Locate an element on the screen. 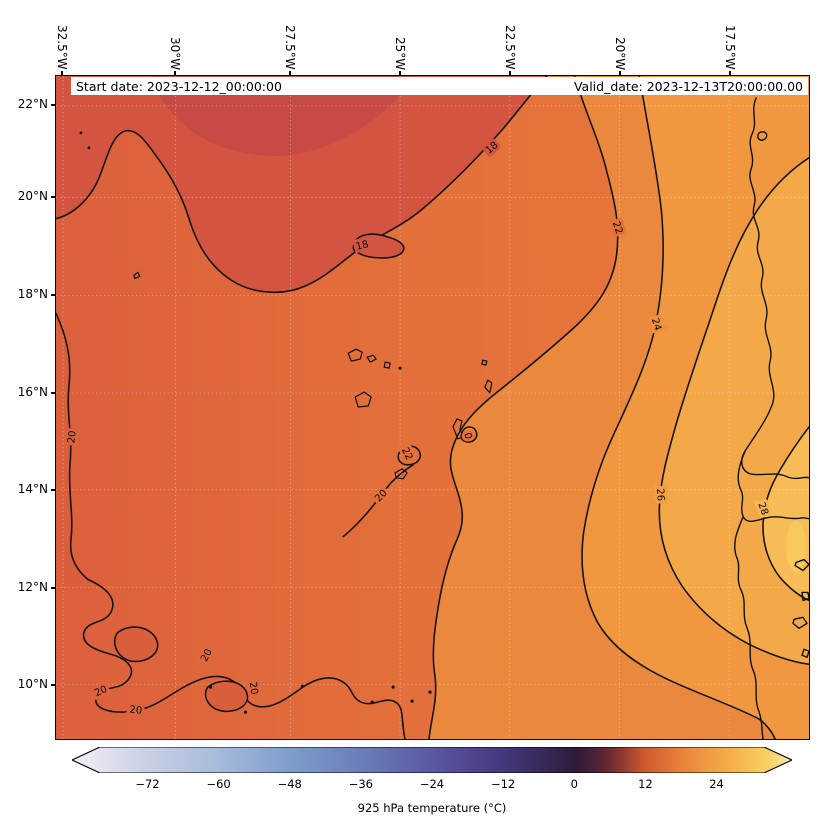  x-tick-label-text: 27.5°W is located at coordinates (290, 47).